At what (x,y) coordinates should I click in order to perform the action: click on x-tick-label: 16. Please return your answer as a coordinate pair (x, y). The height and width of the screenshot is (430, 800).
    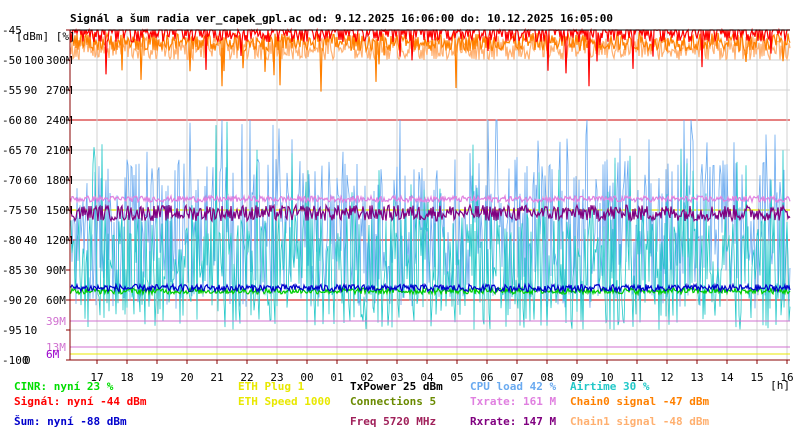
    Looking at the image, I should click on (786, 377).